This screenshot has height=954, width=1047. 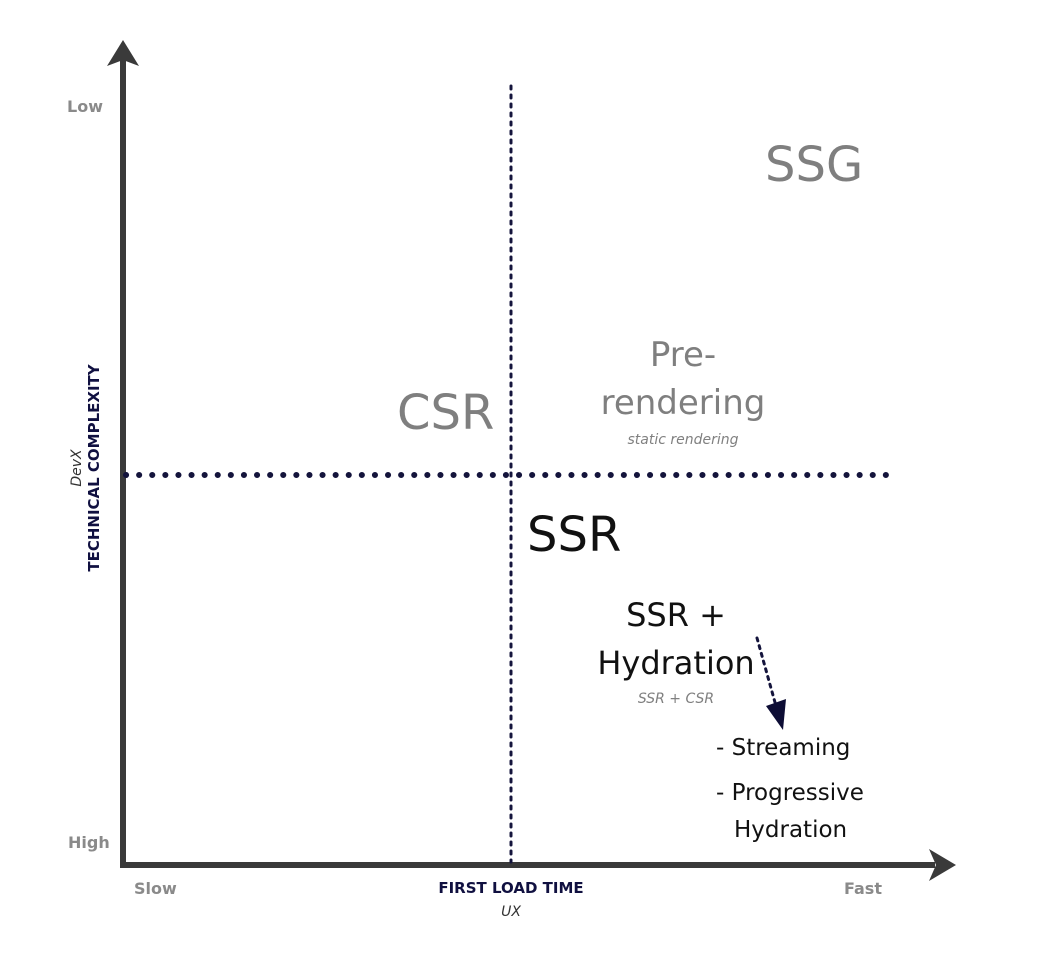 What do you see at coordinates (77, 468) in the screenshot?
I see `y-axis-subtitle: DevX` at bounding box center [77, 468].